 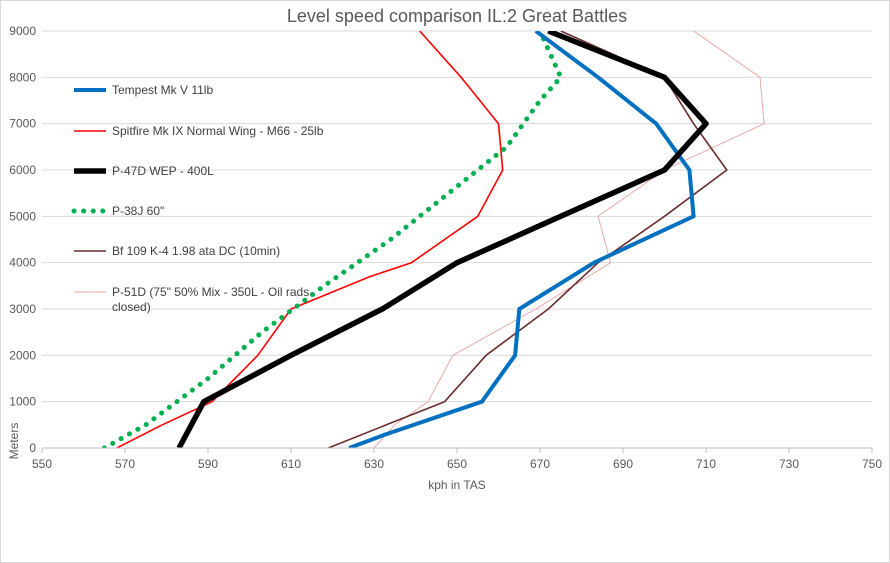 What do you see at coordinates (706, 464) in the screenshot?
I see `x-tick-label: 710` at bounding box center [706, 464].